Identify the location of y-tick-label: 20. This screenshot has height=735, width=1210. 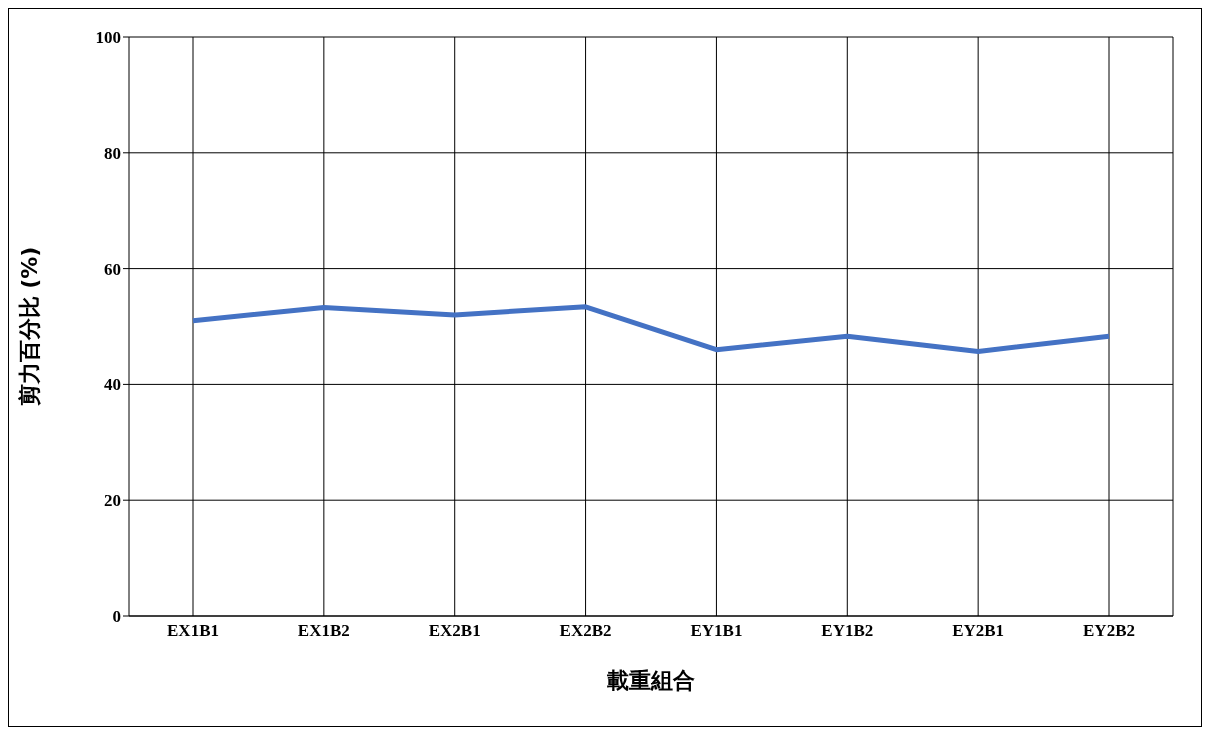
(112, 501).